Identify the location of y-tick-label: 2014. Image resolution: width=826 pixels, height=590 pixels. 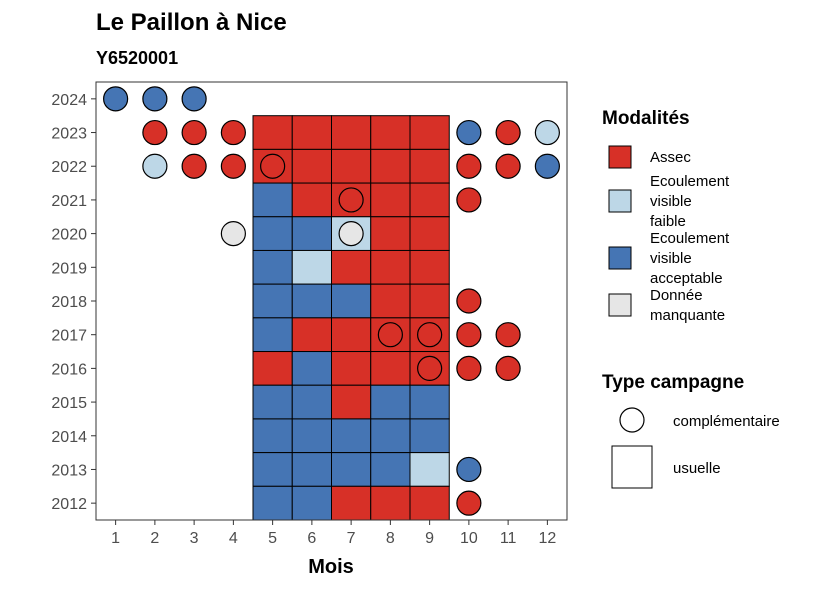
(69, 437).